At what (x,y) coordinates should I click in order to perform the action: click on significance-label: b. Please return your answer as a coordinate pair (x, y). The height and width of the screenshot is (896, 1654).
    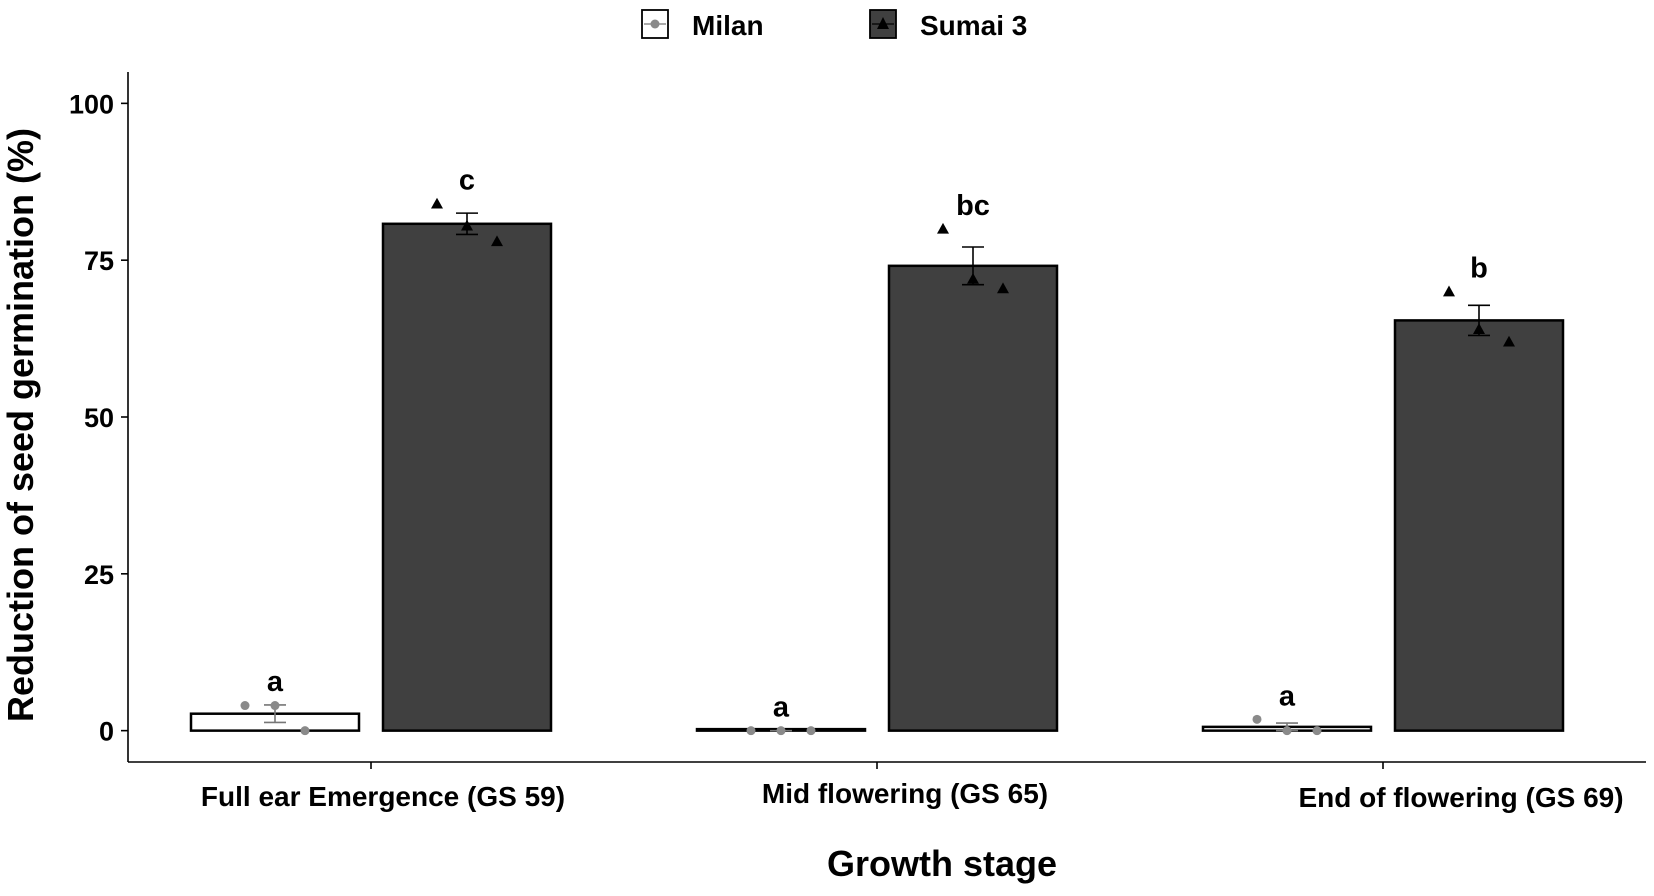
    Looking at the image, I should click on (1479, 269).